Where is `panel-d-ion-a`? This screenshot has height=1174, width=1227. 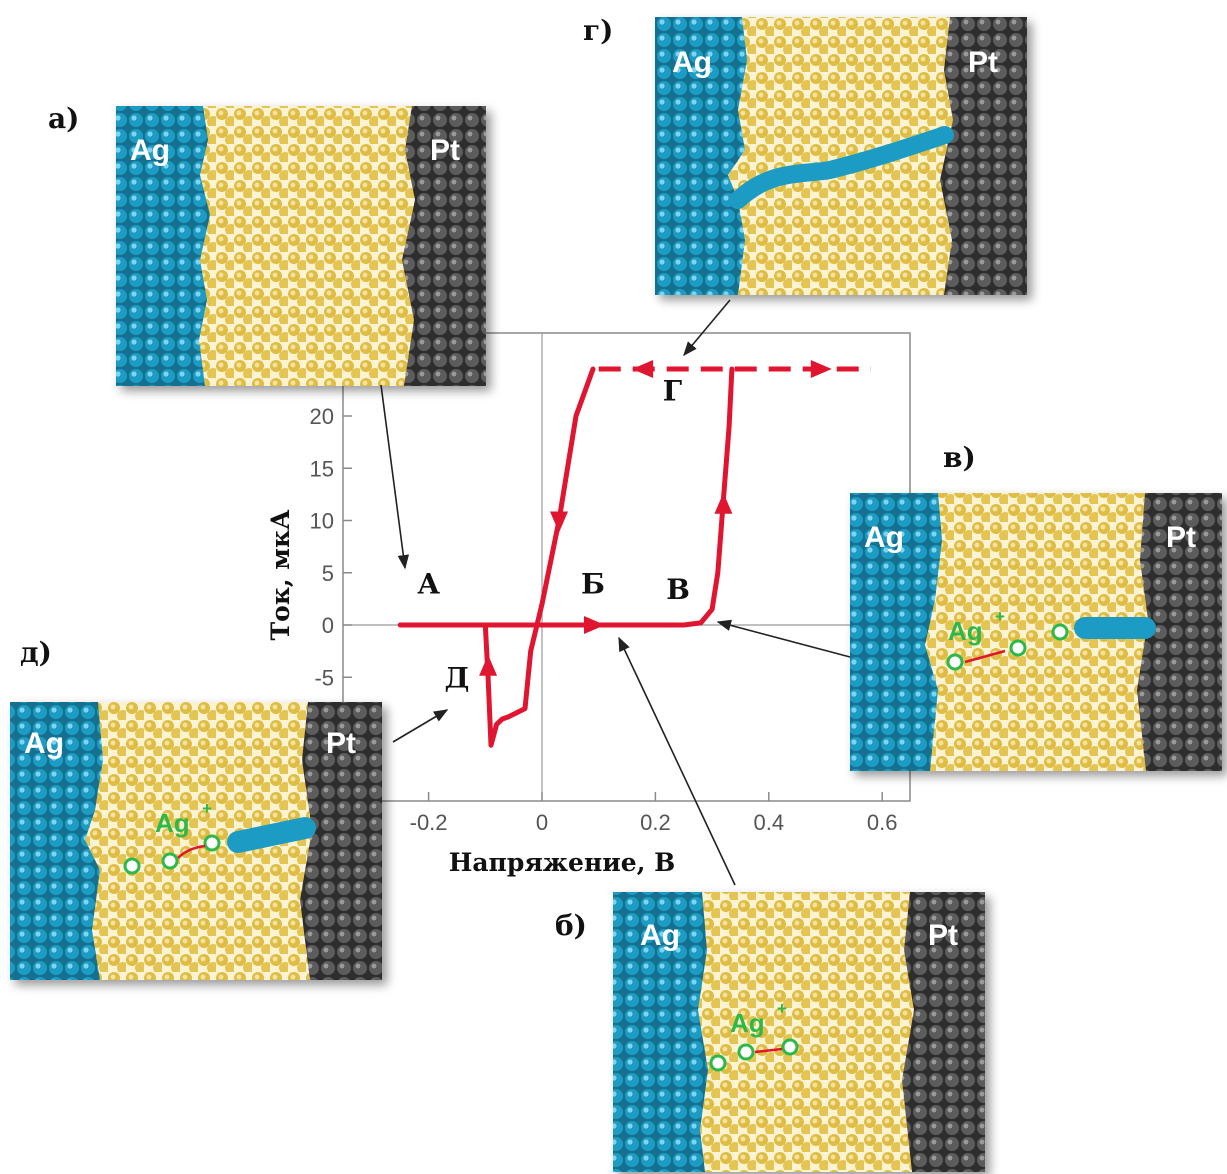
panel-d-ion-a is located at coordinates (132, 866).